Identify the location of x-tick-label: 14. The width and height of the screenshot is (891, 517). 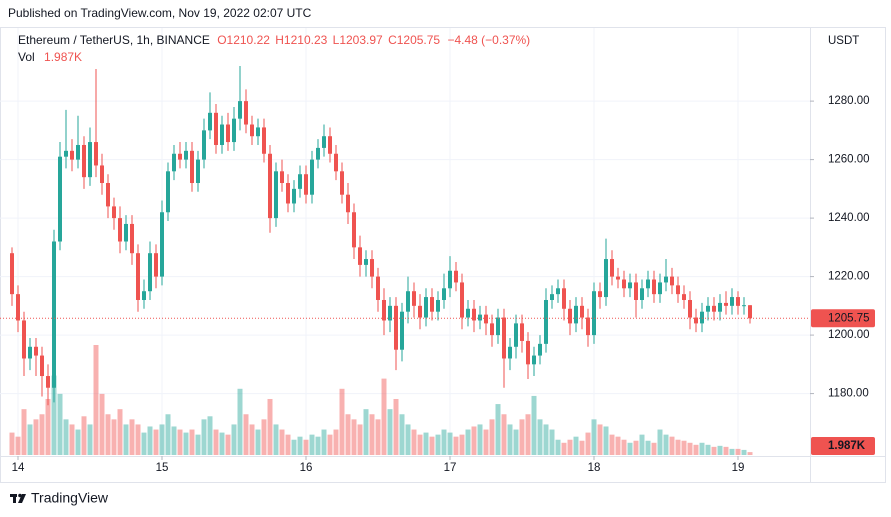
(18, 468).